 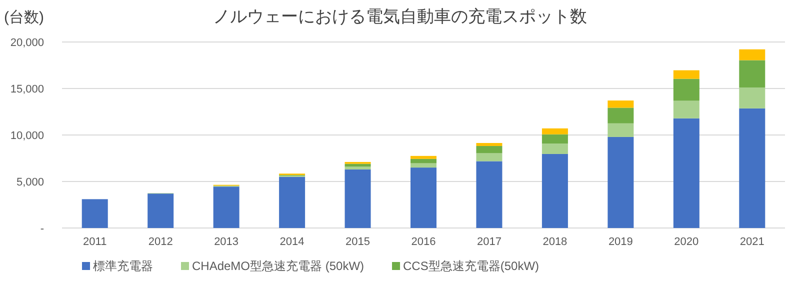 I want to click on legend-label: CHAdeMO型急速充電器 (50kW), so click(x=278, y=266).